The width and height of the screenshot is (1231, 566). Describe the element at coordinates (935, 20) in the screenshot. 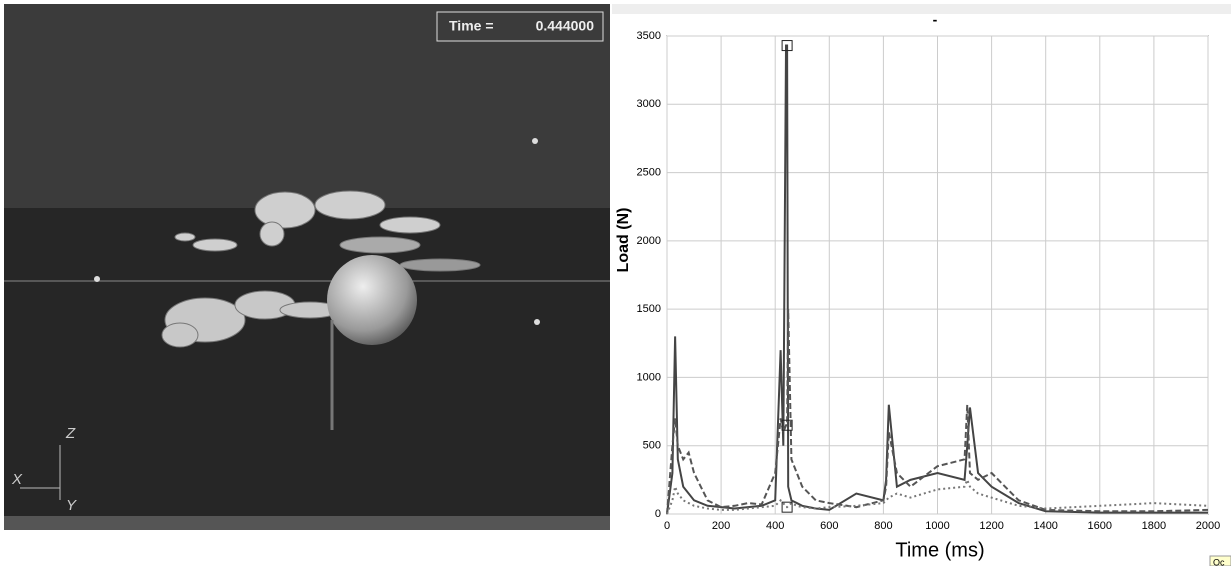

I see `chart-title: -` at that location.